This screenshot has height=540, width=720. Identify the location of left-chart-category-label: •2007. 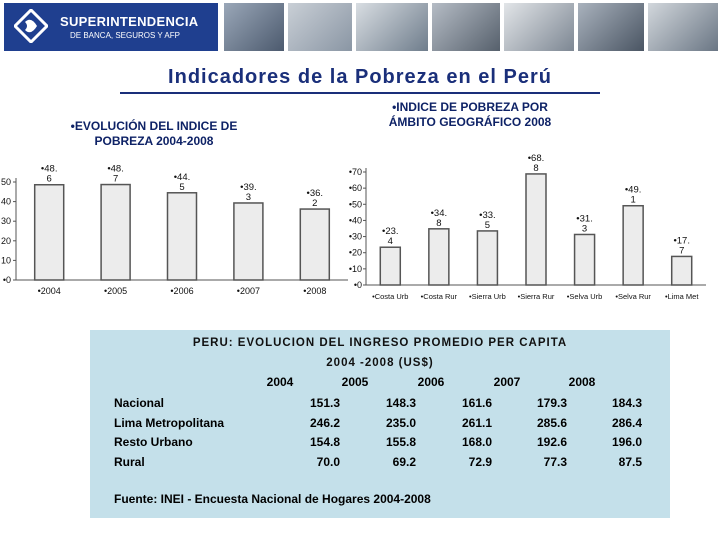
(248, 291).